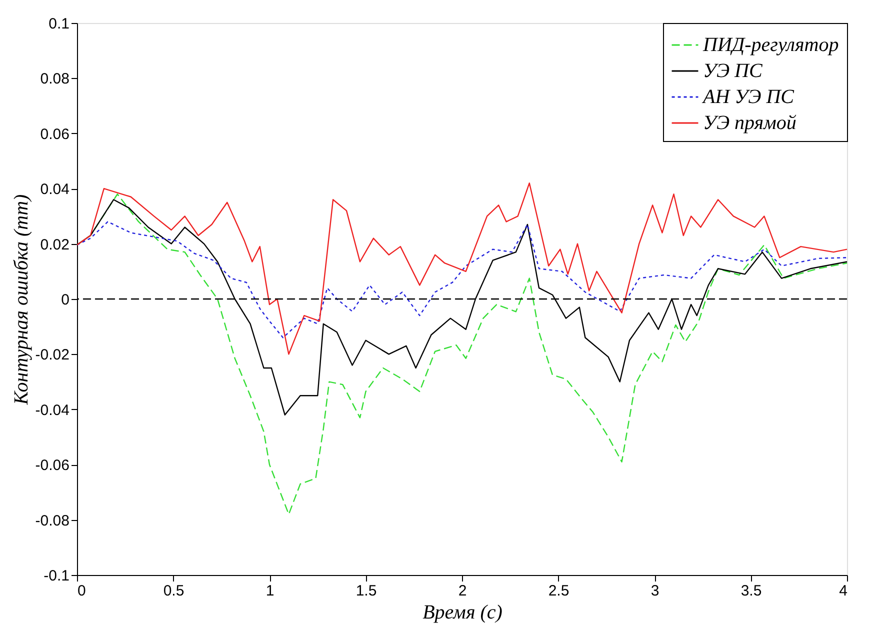 This screenshot has height=626, width=895. I want to click on y-tick-label: -0.02, so click(52, 355).